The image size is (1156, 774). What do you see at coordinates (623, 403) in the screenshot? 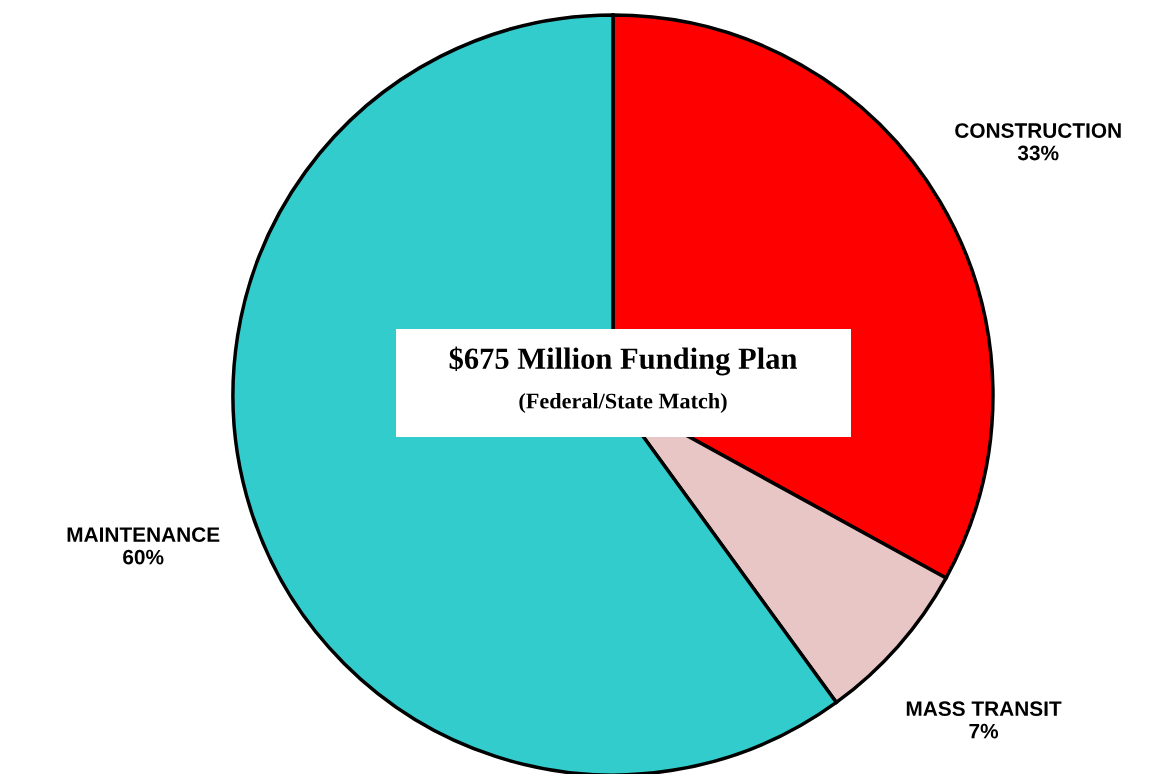
I see `text: (Federal/State Match)` at bounding box center [623, 403].